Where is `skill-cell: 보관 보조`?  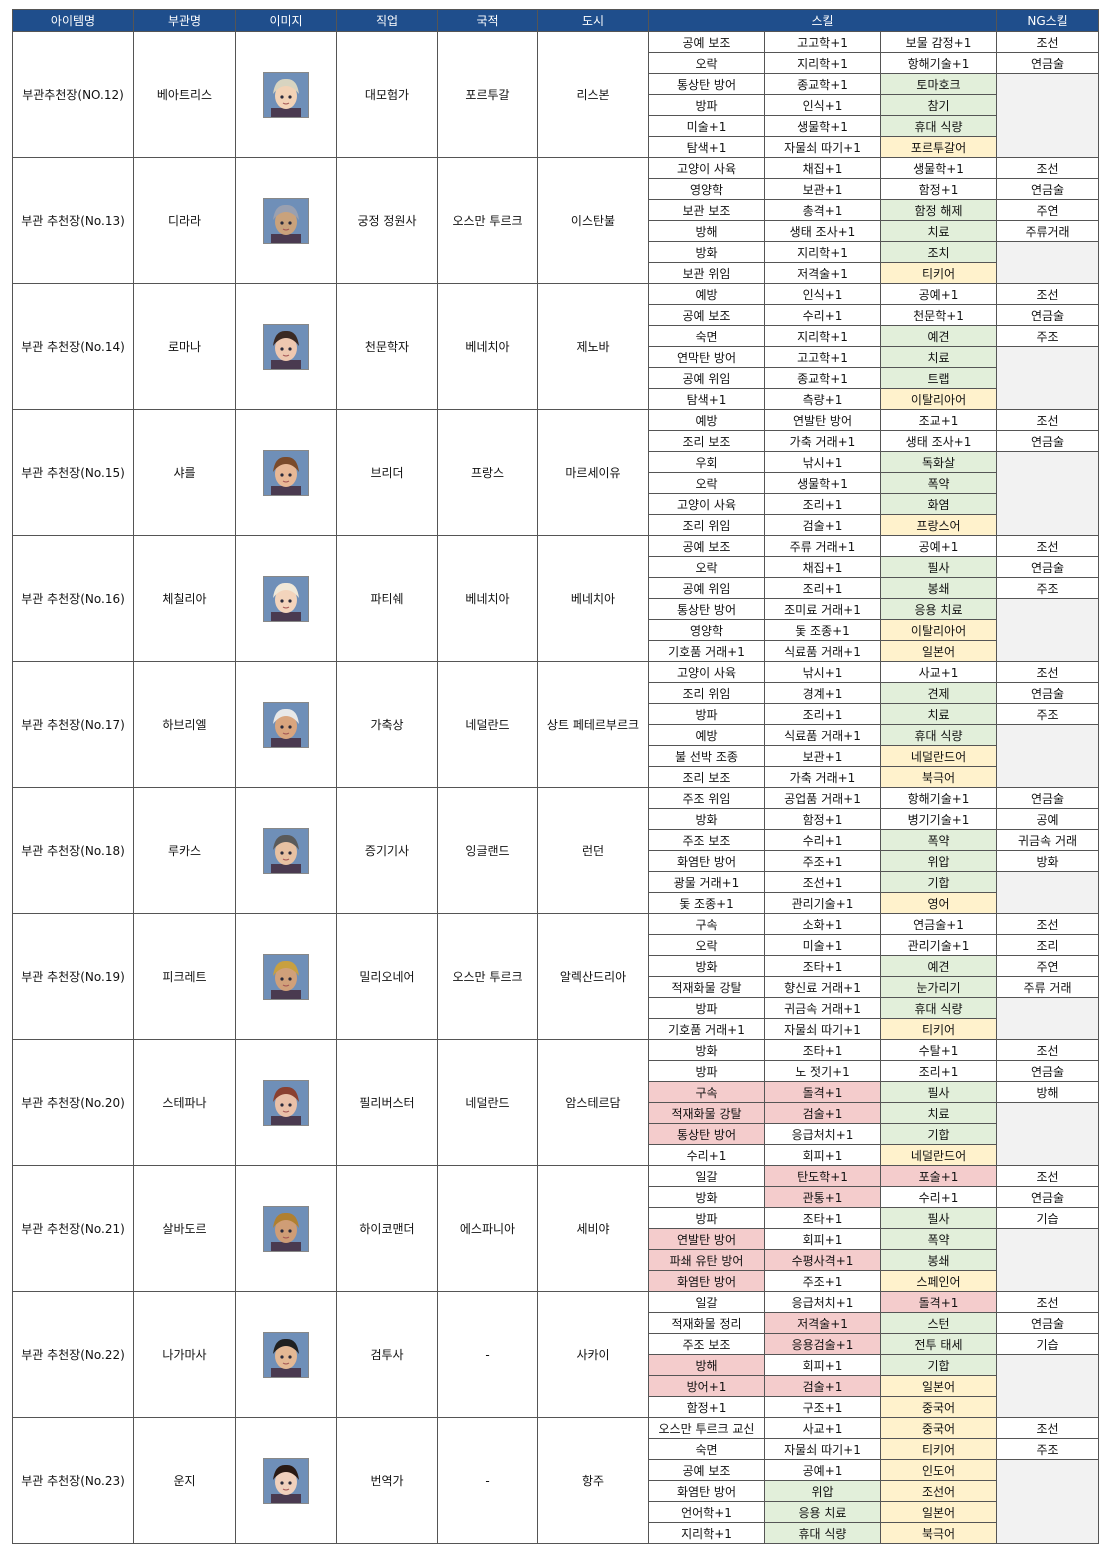 skill-cell: 보관 보조 is located at coordinates (706, 210).